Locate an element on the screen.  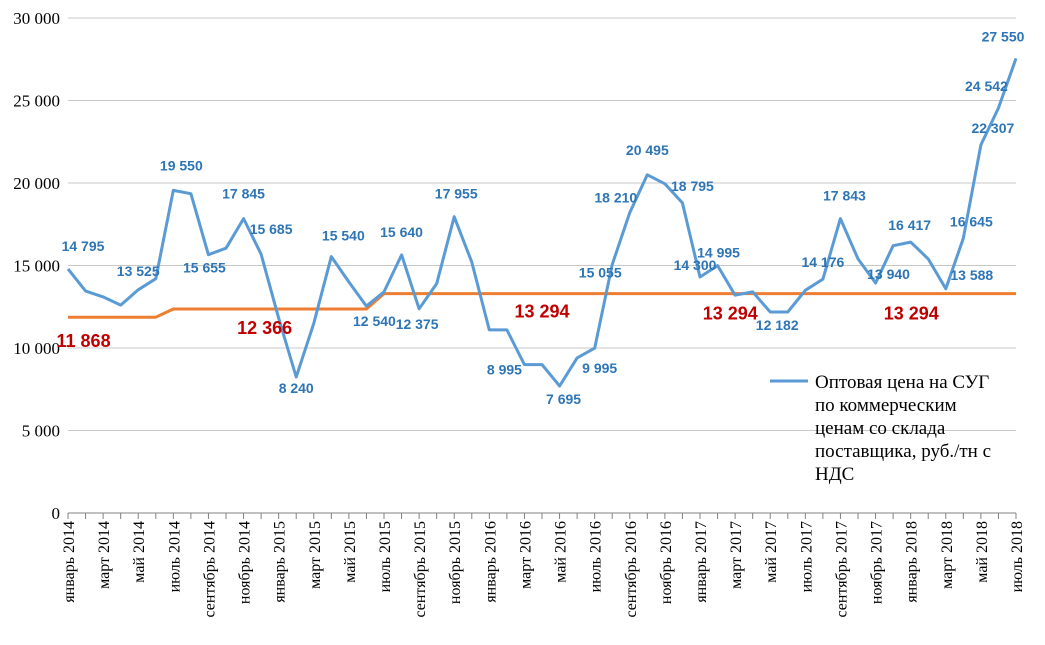
wholesale-price-data-label: 13 940 is located at coordinates (888, 274).